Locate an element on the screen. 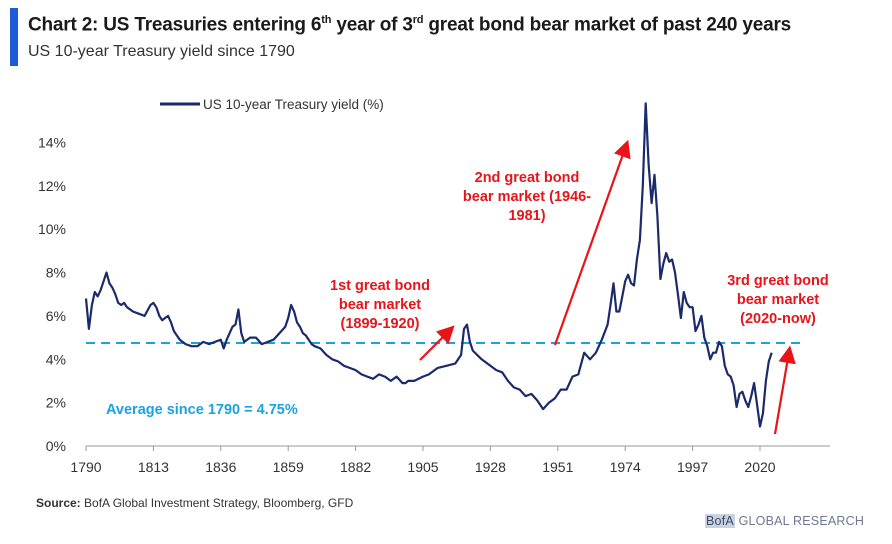 The width and height of the screenshot is (892, 544). x-tick-label: 1951 is located at coordinates (557, 467).